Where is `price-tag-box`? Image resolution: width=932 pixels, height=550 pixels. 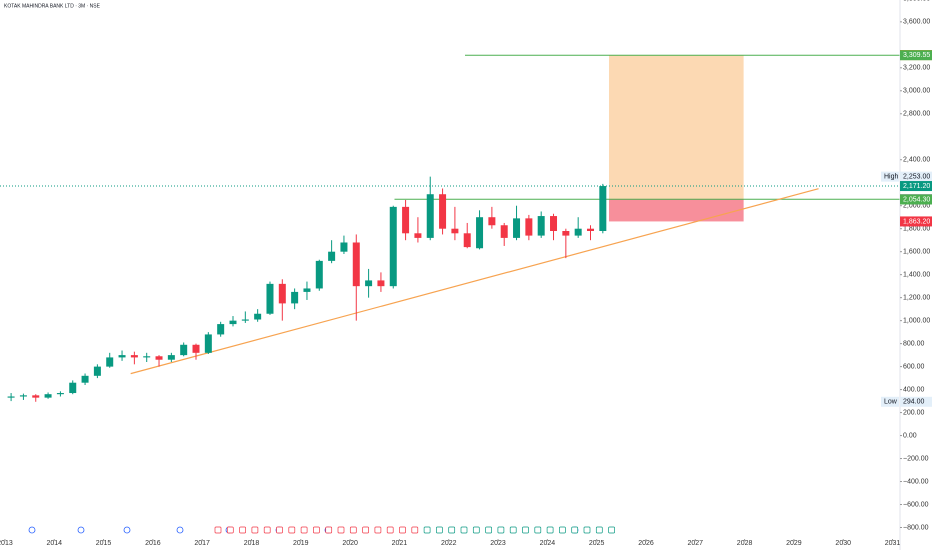
price-tag-box is located at coordinates (890, 176).